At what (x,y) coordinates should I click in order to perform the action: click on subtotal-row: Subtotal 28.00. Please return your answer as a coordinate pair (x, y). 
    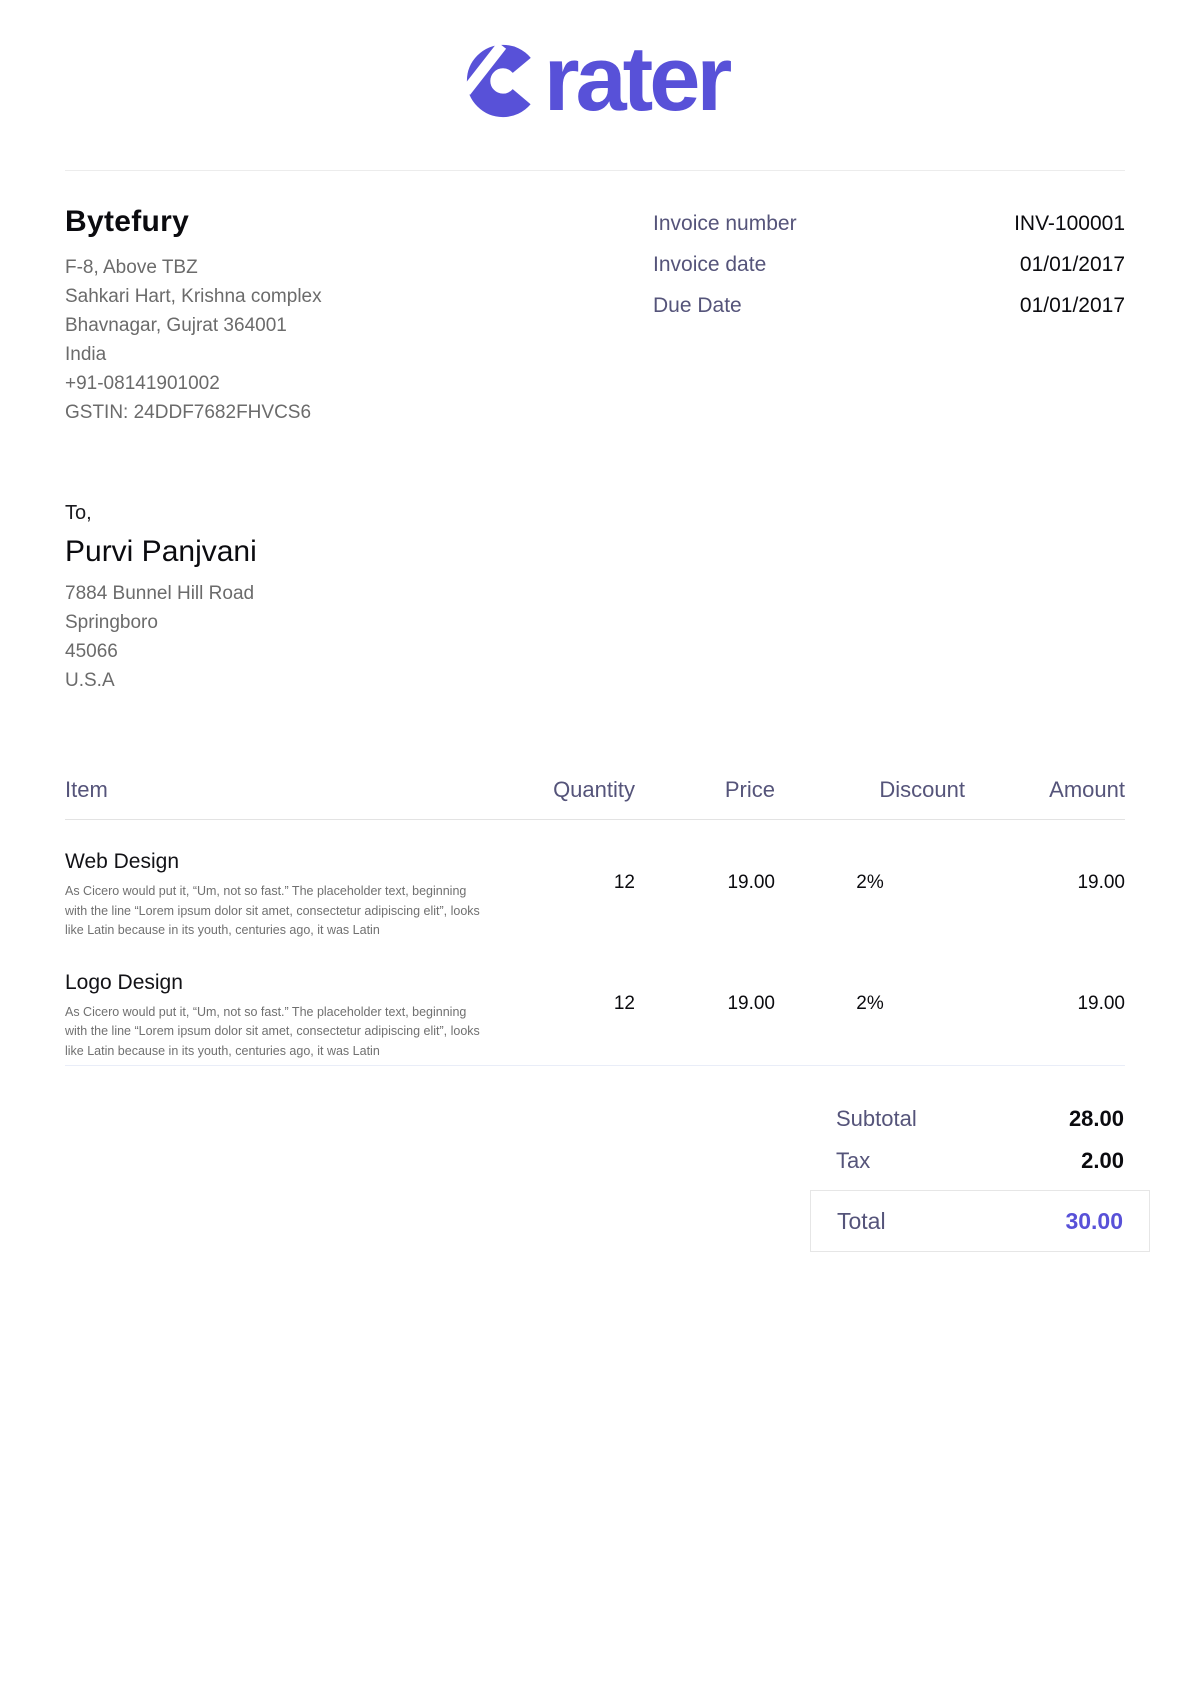
    Looking at the image, I should click on (980, 1119).